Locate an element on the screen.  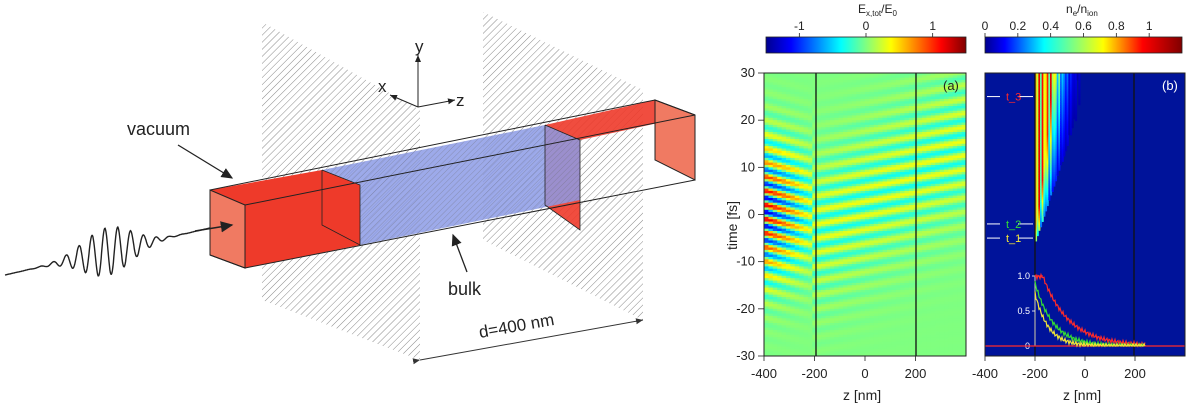
panel-b-tag: (b) is located at coordinates (1170, 85).